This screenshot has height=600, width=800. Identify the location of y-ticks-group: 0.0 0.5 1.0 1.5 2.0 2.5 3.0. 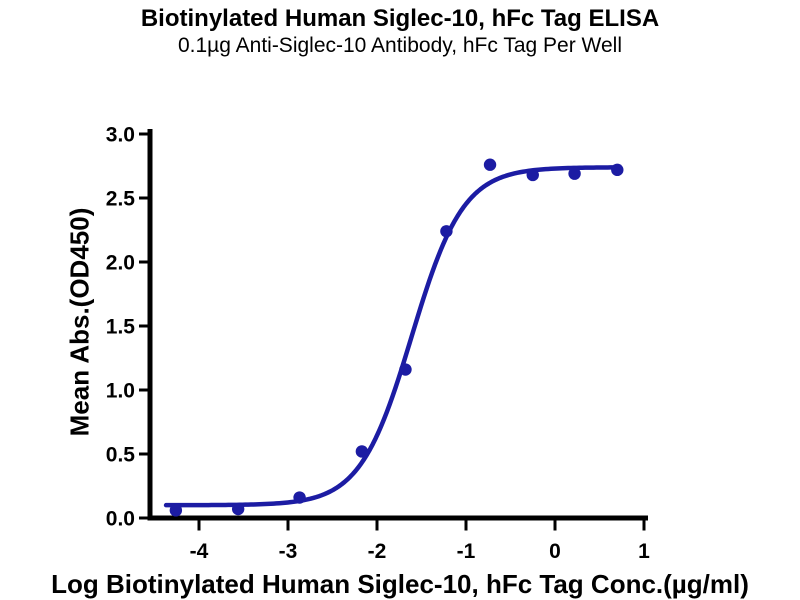
(128, 327).